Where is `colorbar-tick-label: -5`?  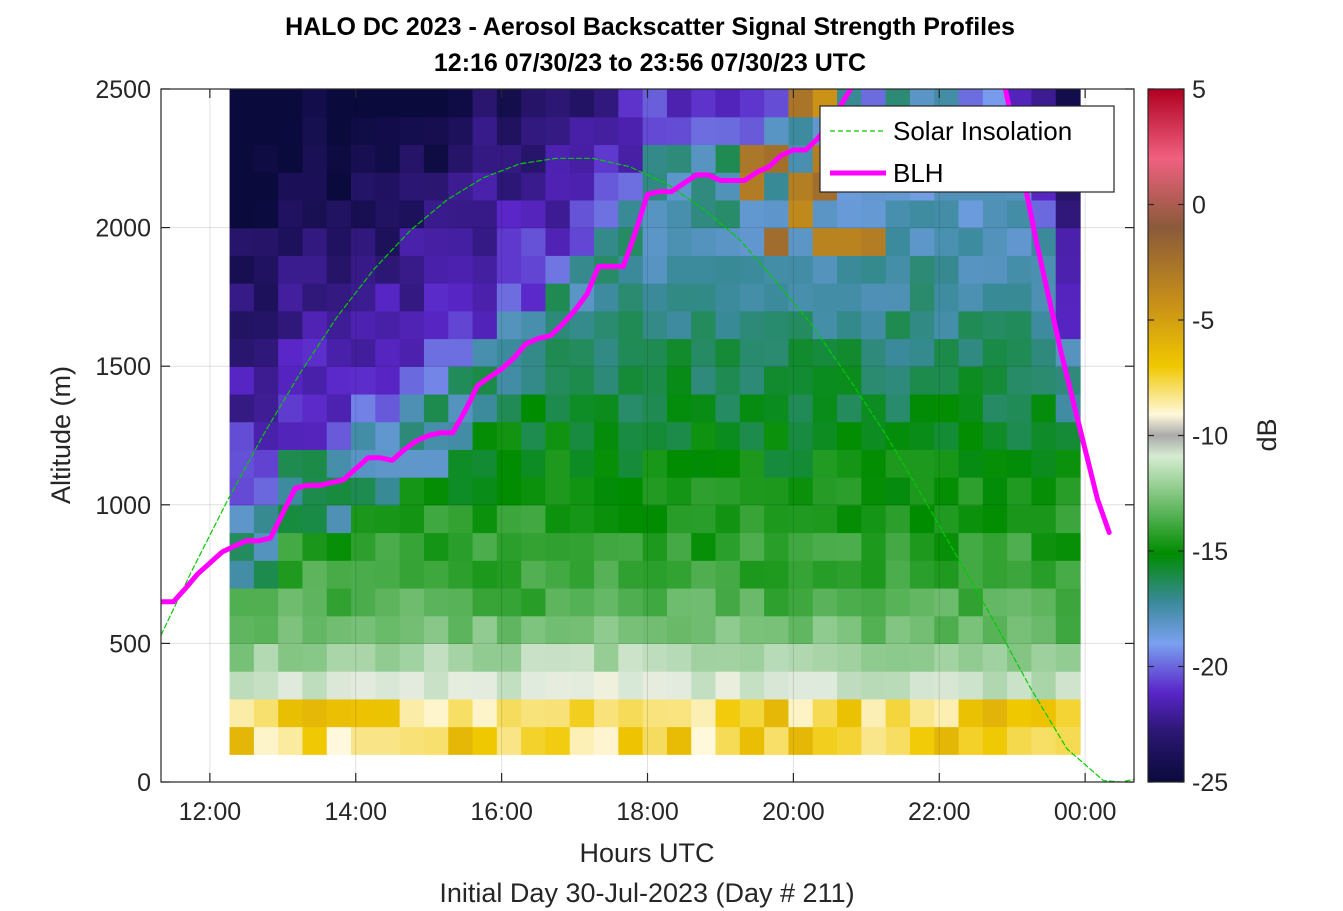 colorbar-tick-label: -5 is located at coordinates (1203, 321).